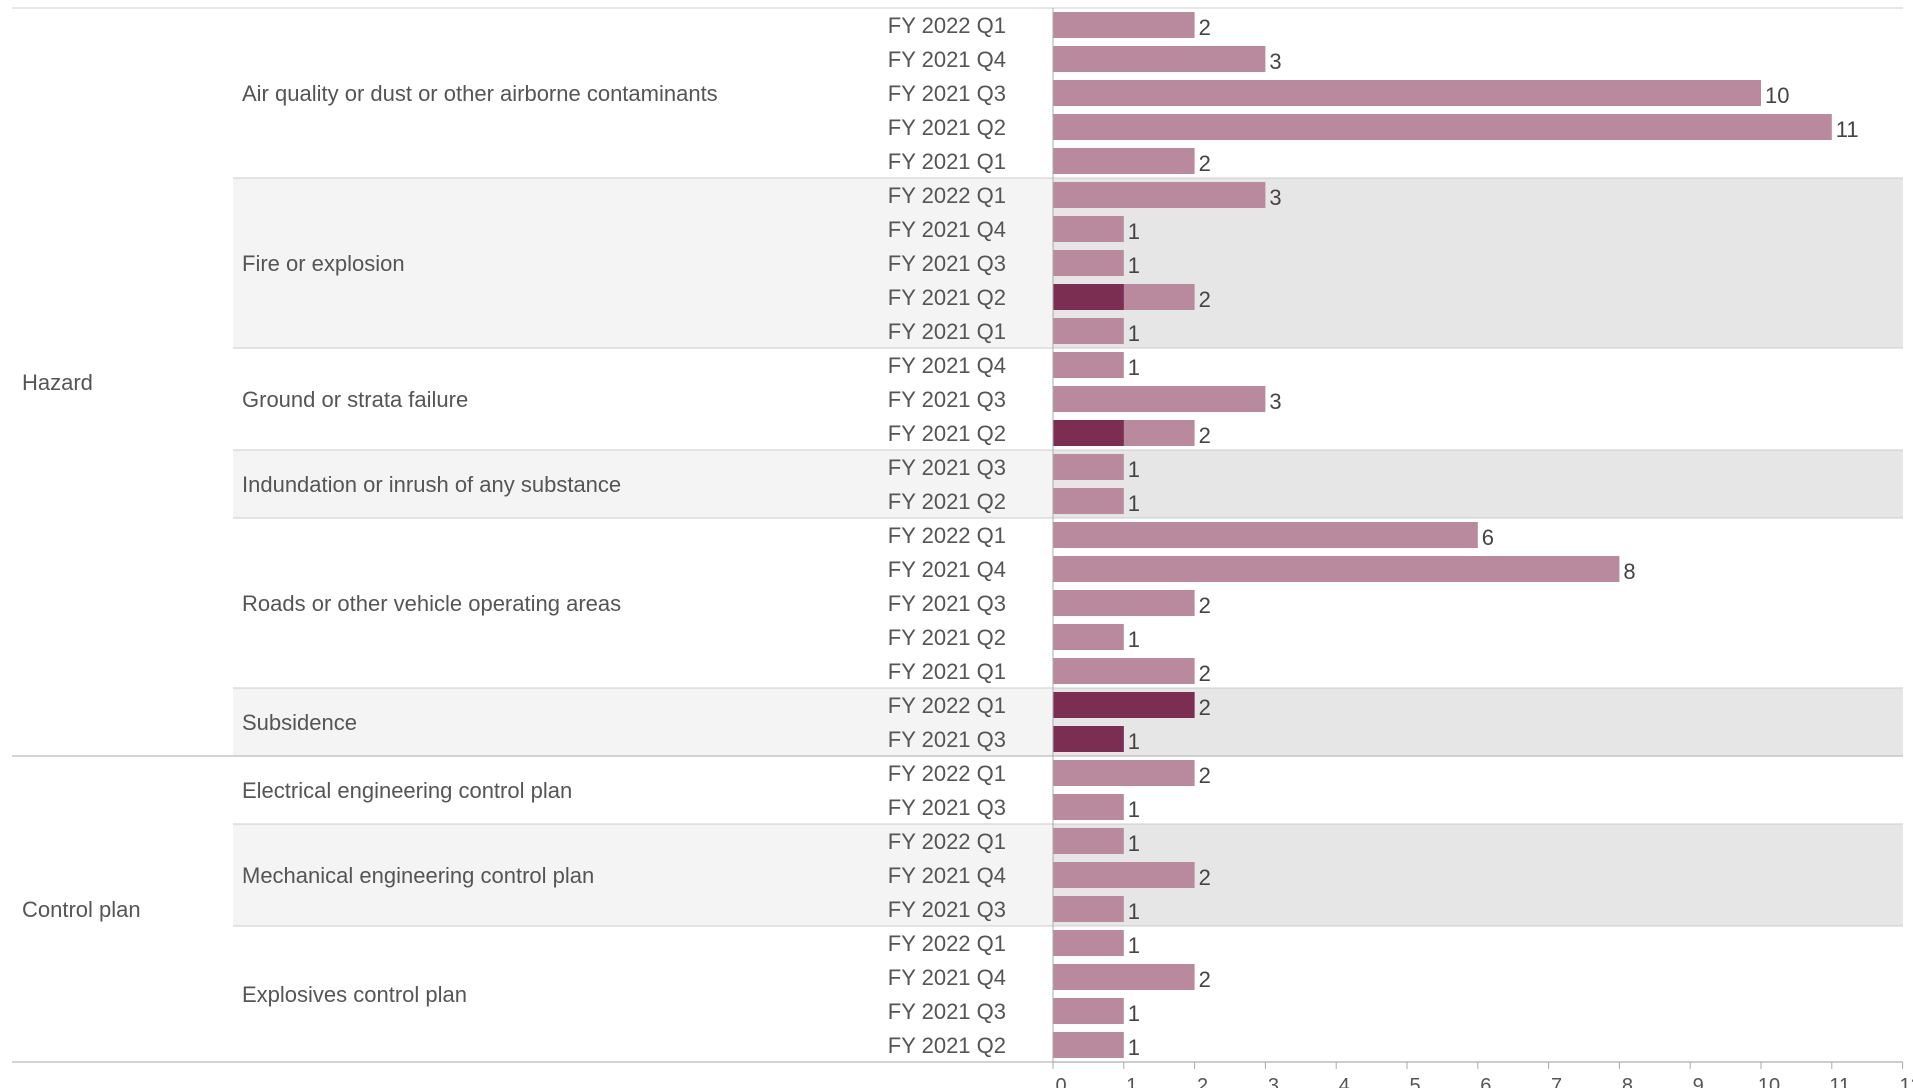 This screenshot has height=1088, width=1913. Describe the element at coordinates (1769, 1081) in the screenshot. I see `x-tick-label: 10` at that location.